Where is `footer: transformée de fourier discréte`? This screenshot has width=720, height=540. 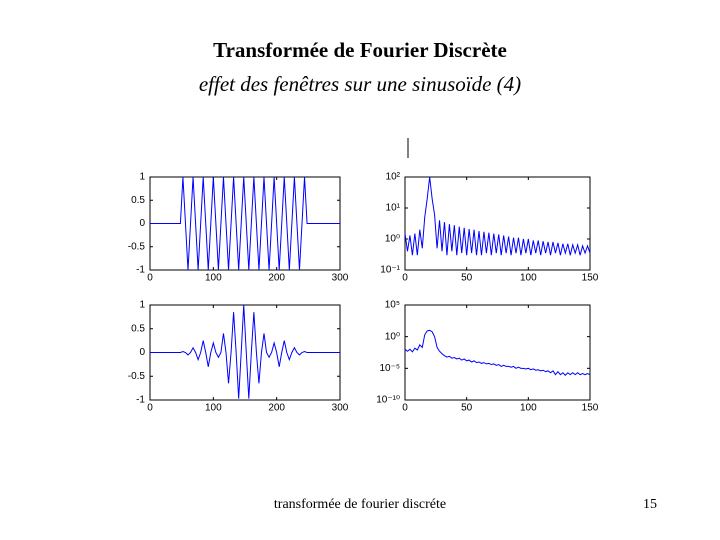
footer: transformée de fourier discréte is located at coordinates (360, 504).